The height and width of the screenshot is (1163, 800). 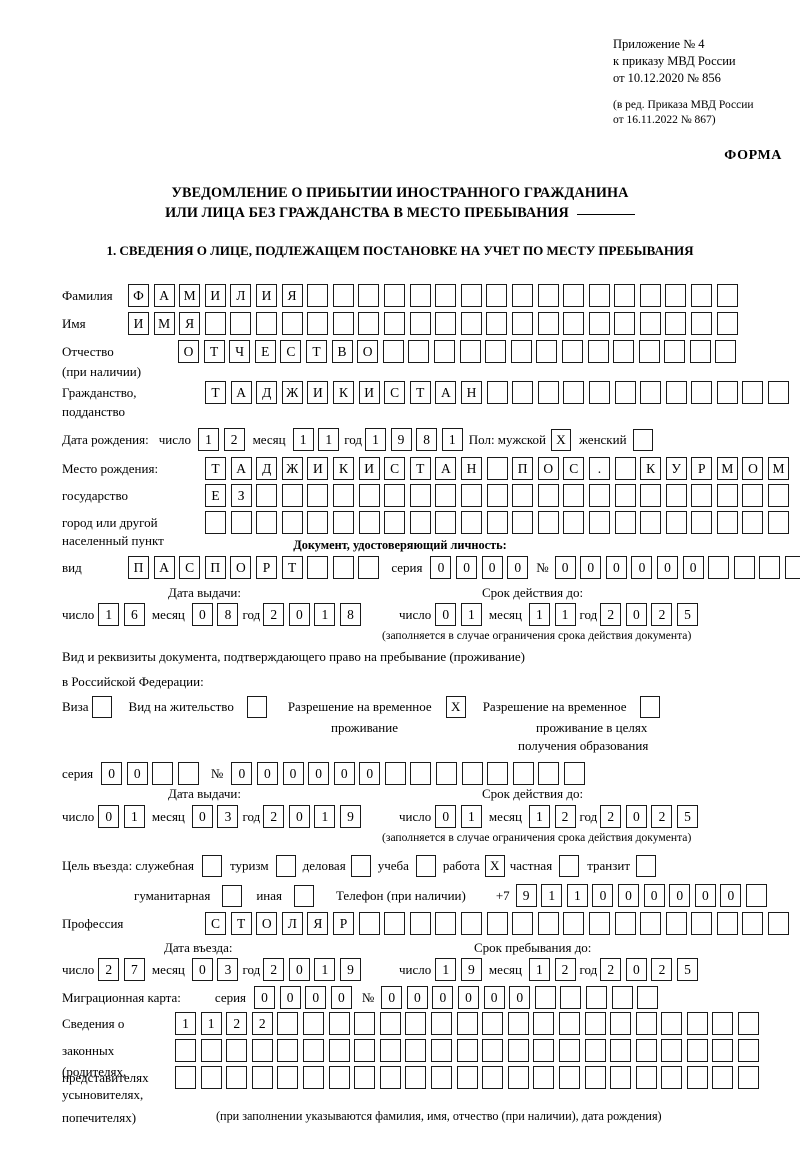 I want to click on form-cell: Н, so click(x=471, y=468).